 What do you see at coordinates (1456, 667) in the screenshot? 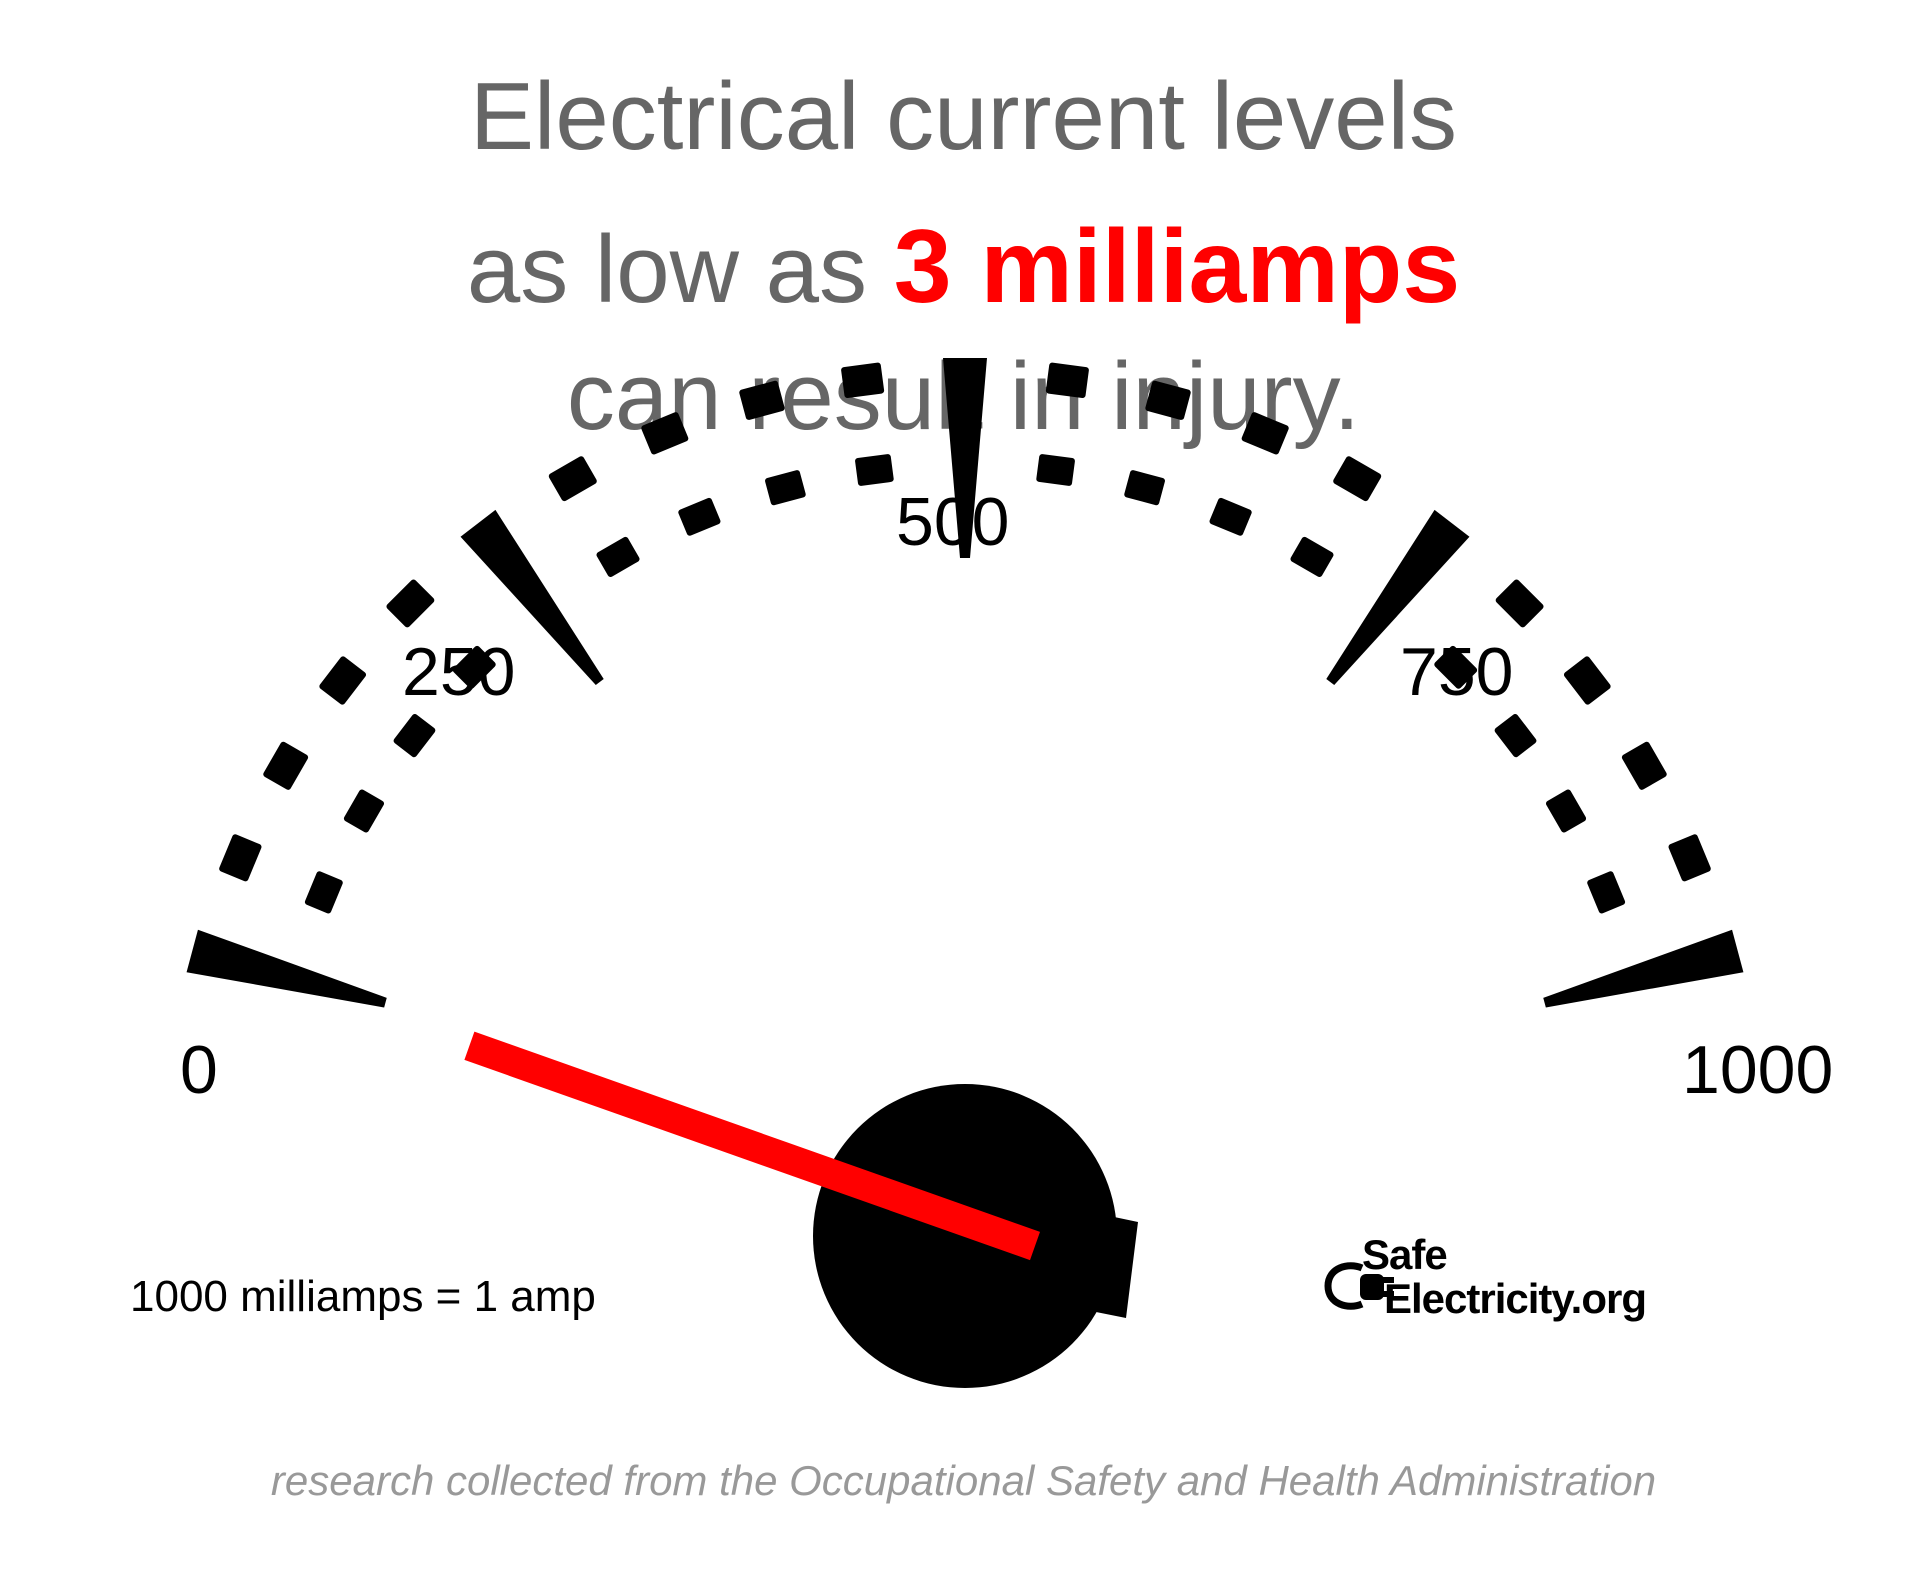
I see `minor-tick-800-inner` at bounding box center [1456, 667].